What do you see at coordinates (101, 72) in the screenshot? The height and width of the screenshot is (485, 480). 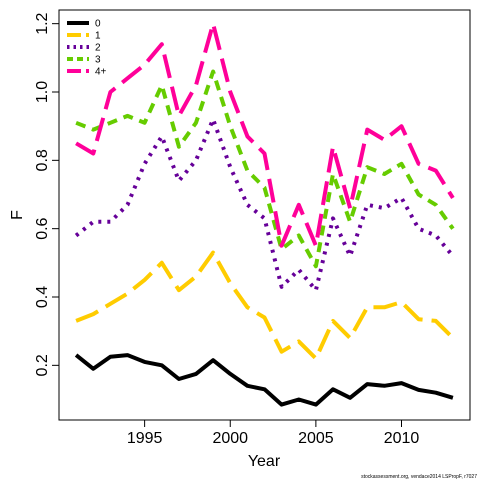 I see `legend-label: 4+` at bounding box center [101, 72].